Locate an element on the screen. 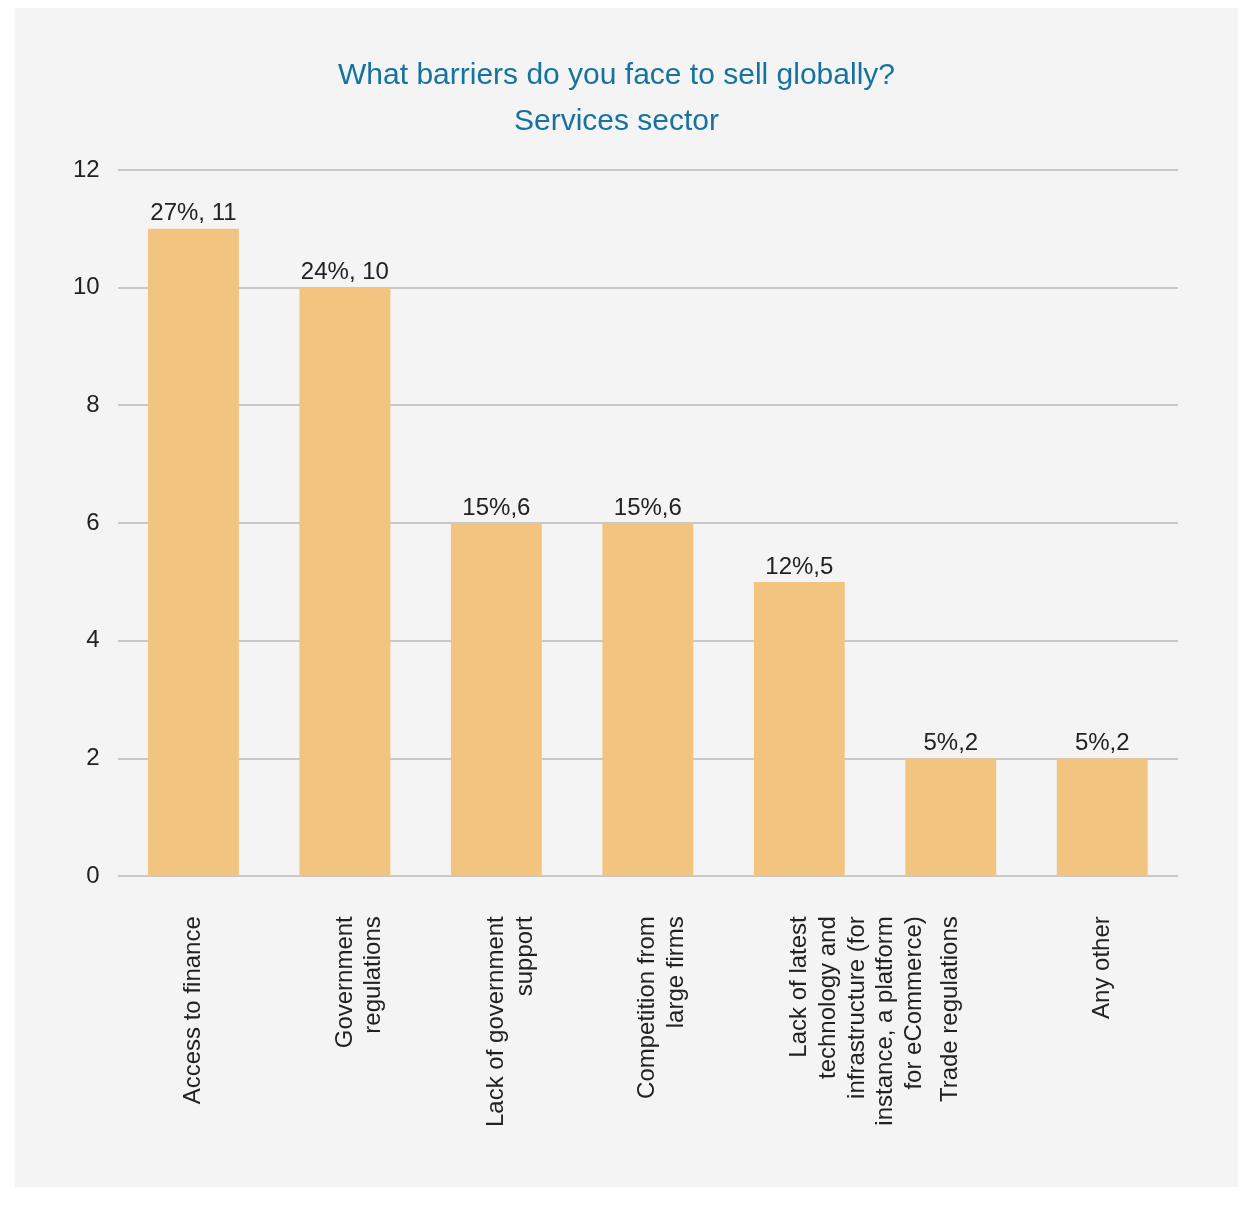 The image size is (1253, 1209). data-label: 27%, 11 is located at coordinates (193, 212).